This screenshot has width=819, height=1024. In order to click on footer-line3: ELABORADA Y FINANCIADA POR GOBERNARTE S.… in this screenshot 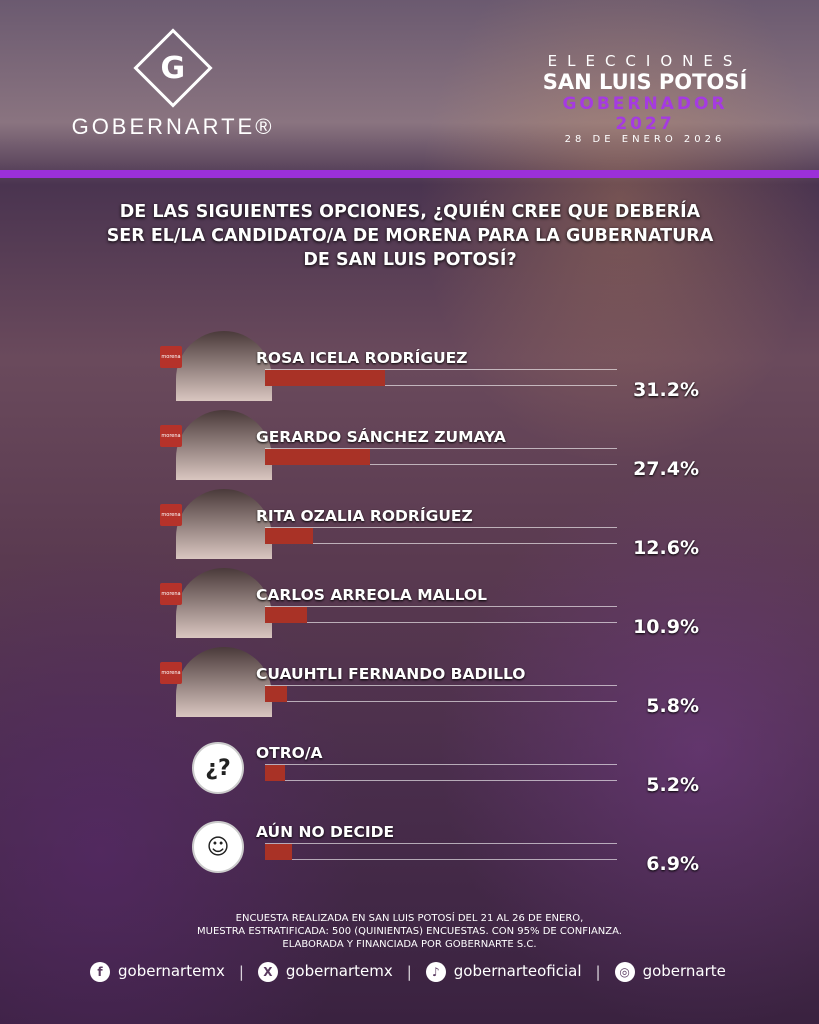, I will do `click(409, 944)`.